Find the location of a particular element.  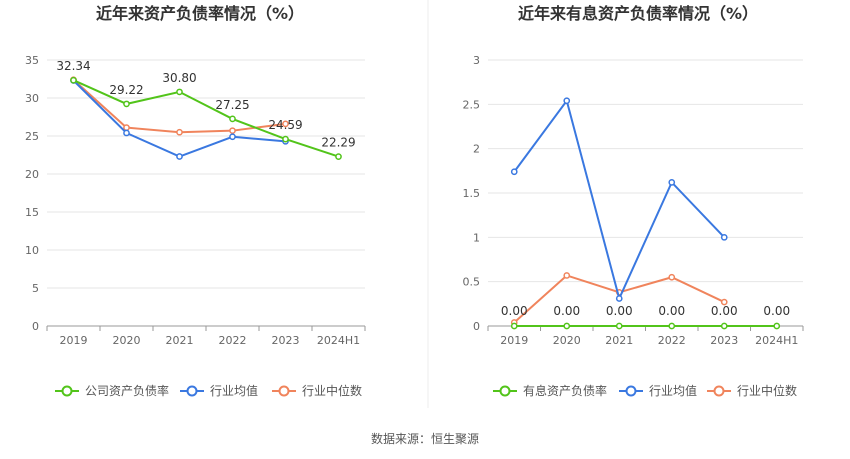

series-line-median is located at coordinates (179, 106).